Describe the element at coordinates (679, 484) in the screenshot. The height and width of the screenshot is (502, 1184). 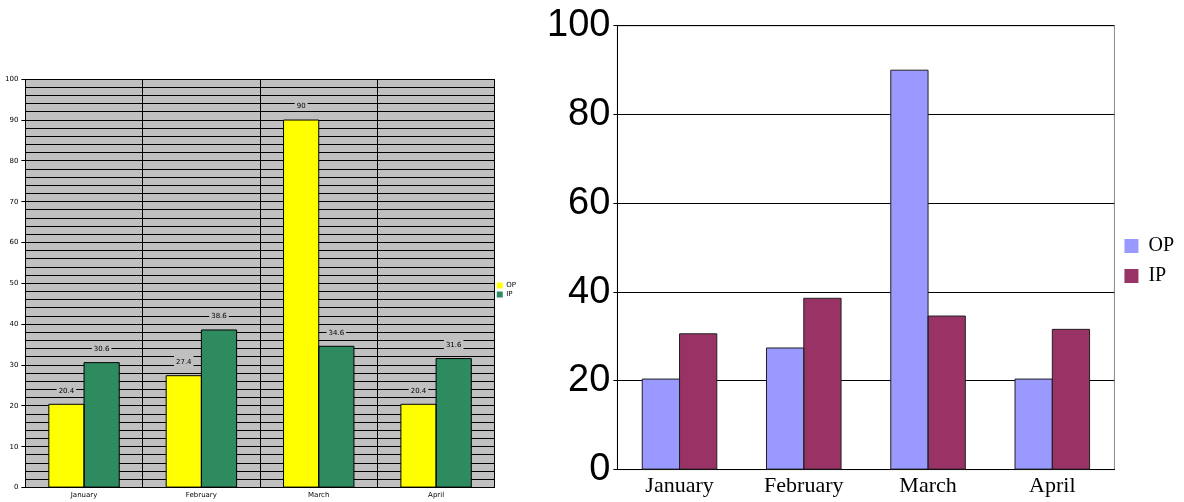
I see `x-tick-label: January` at that location.